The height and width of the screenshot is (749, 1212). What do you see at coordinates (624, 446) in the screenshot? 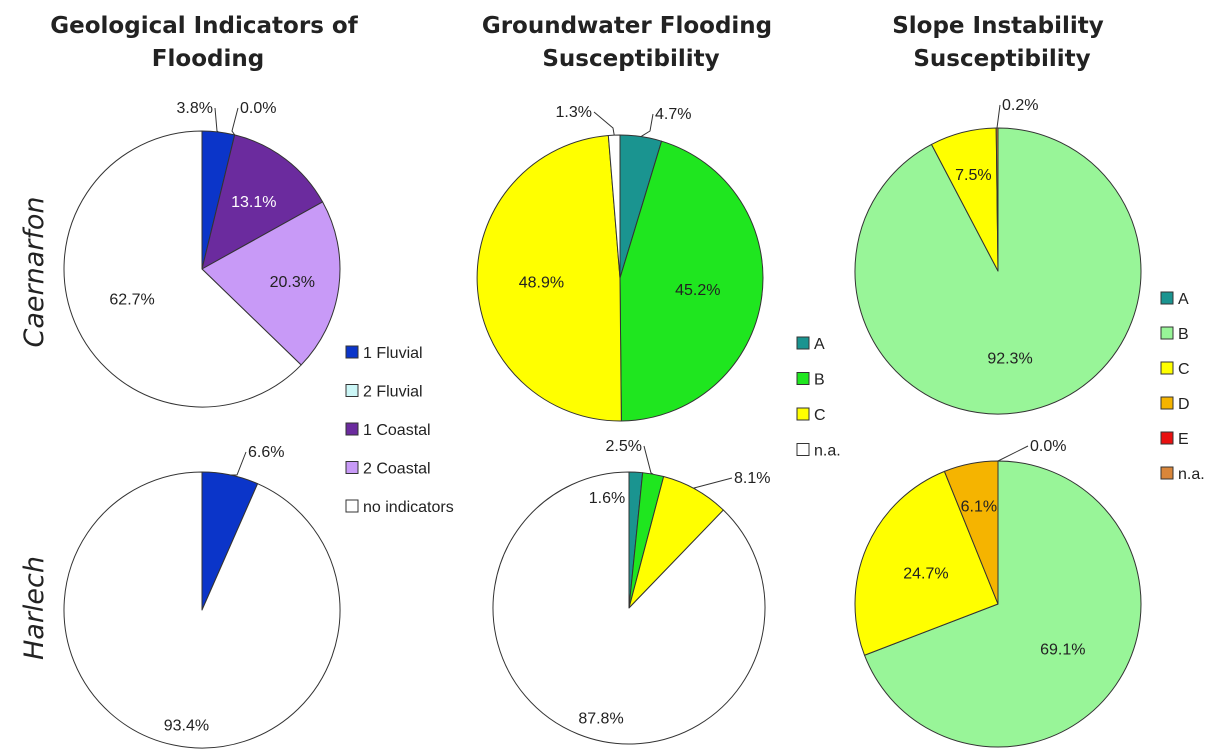
I see `slice-label: 2.5%` at bounding box center [624, 446].